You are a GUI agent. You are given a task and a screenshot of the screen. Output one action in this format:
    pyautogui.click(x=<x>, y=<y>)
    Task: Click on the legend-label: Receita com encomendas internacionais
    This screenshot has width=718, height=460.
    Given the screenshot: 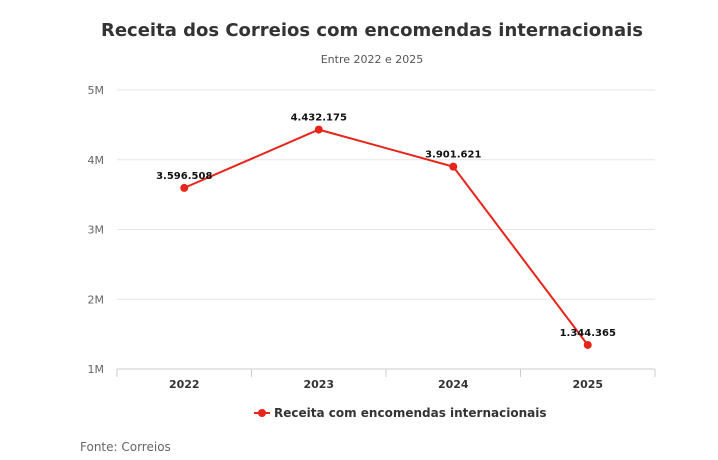 What is the action you would take?
    pyautogui.click(x=410, y=413)
    